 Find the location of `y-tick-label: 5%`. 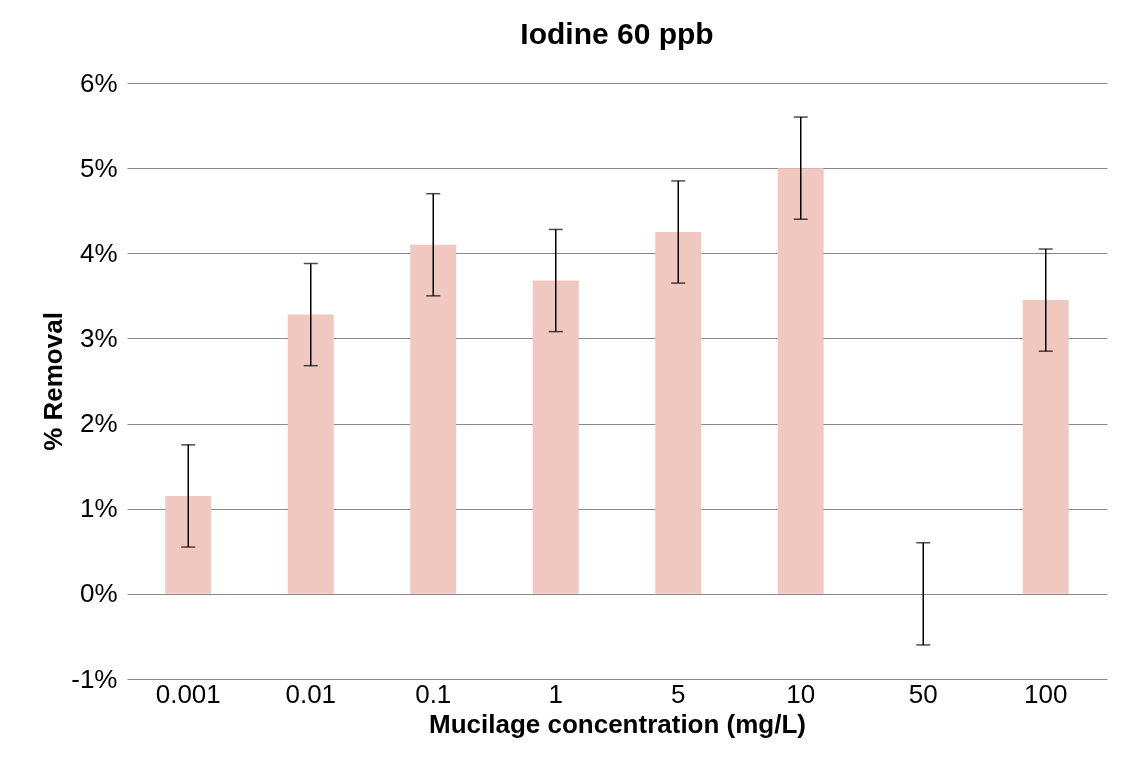

y-tick-label: 5% is located at coordinates (98, 167).